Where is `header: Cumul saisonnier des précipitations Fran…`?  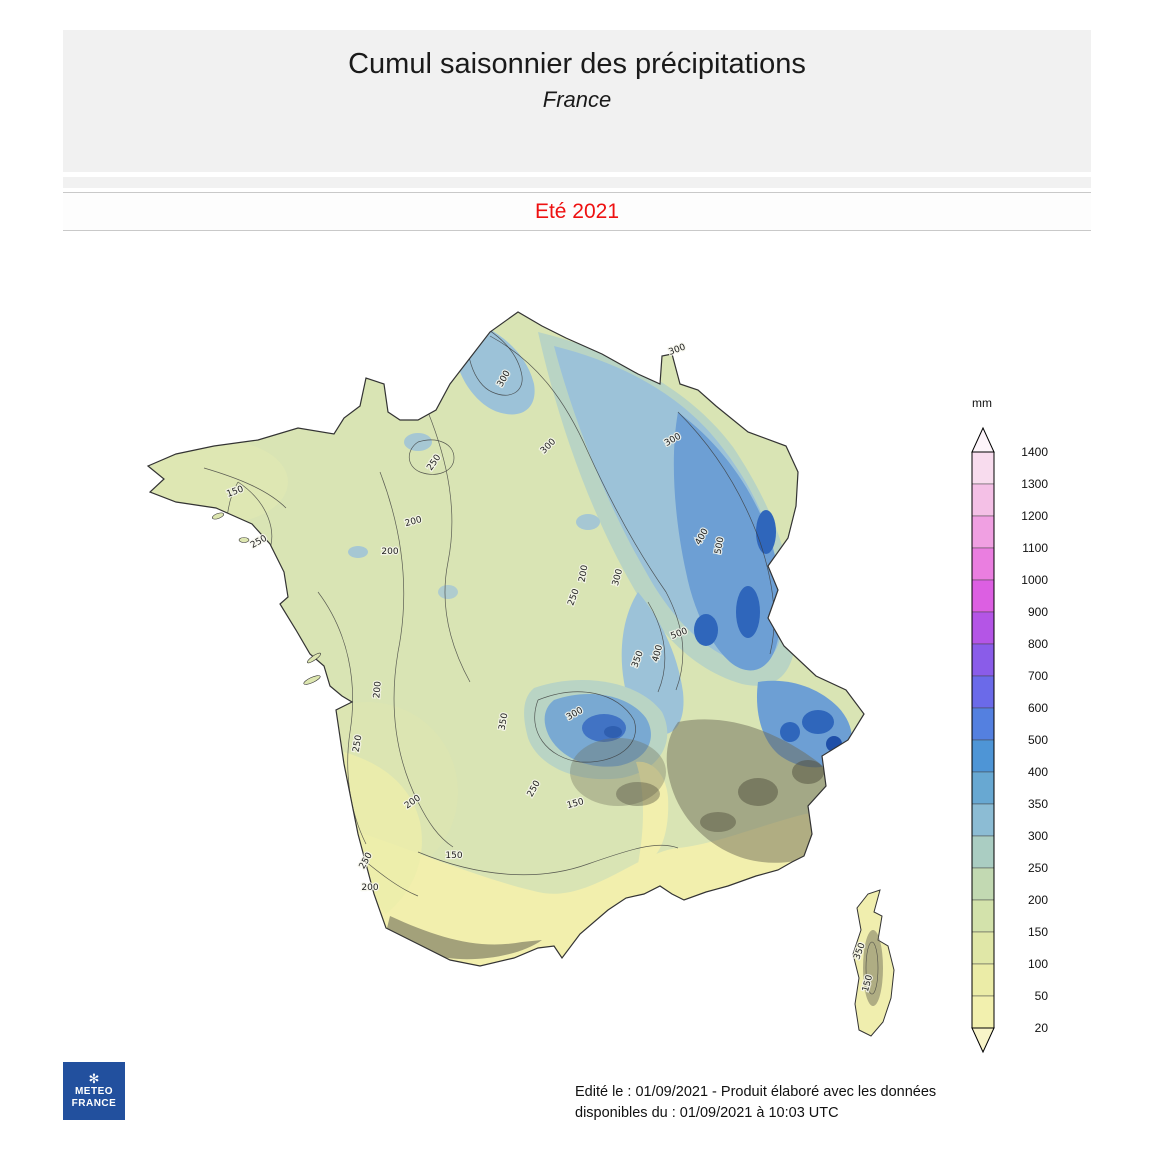
header: Cumul saisonnier des précipitations Fran… is located at coordinates (577, 101).